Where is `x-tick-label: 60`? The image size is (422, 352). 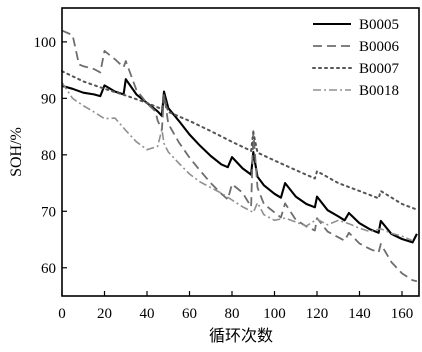
x-tick-label: 60 is located at coordinates (189, 314).